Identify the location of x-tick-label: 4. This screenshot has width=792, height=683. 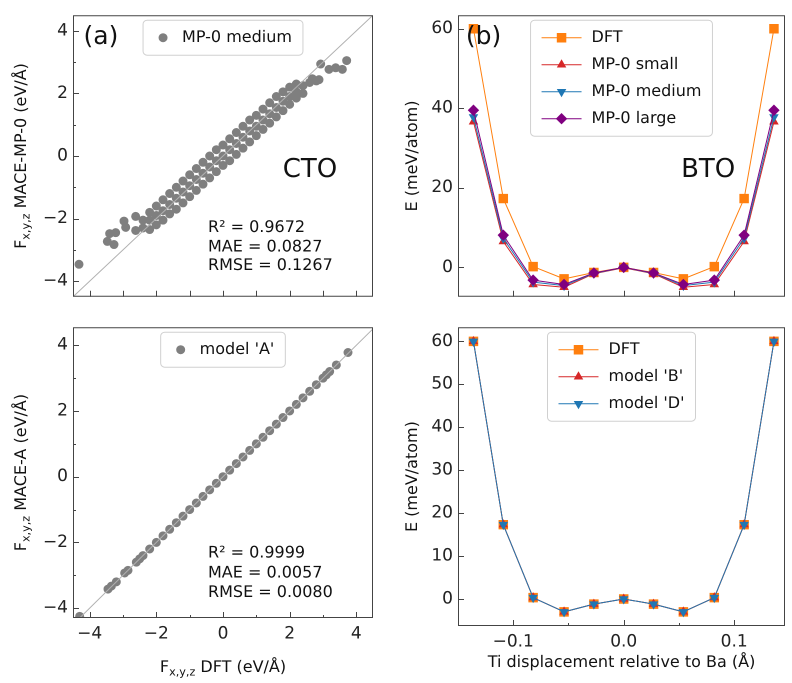
(356, 634).